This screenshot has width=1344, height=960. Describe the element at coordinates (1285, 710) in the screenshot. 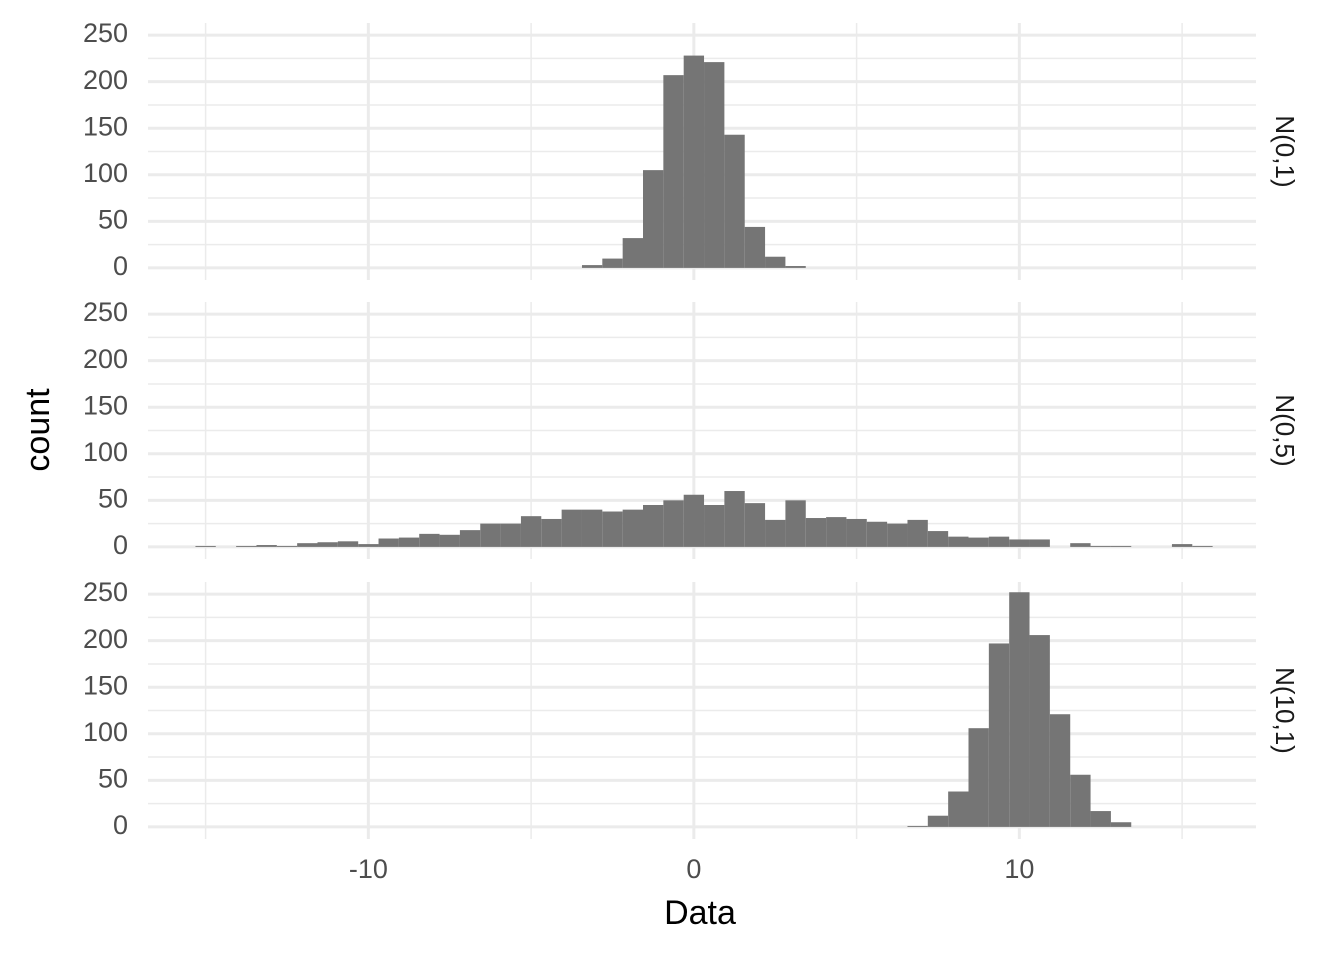

I see `strip-label: N(10,1)` at that location.